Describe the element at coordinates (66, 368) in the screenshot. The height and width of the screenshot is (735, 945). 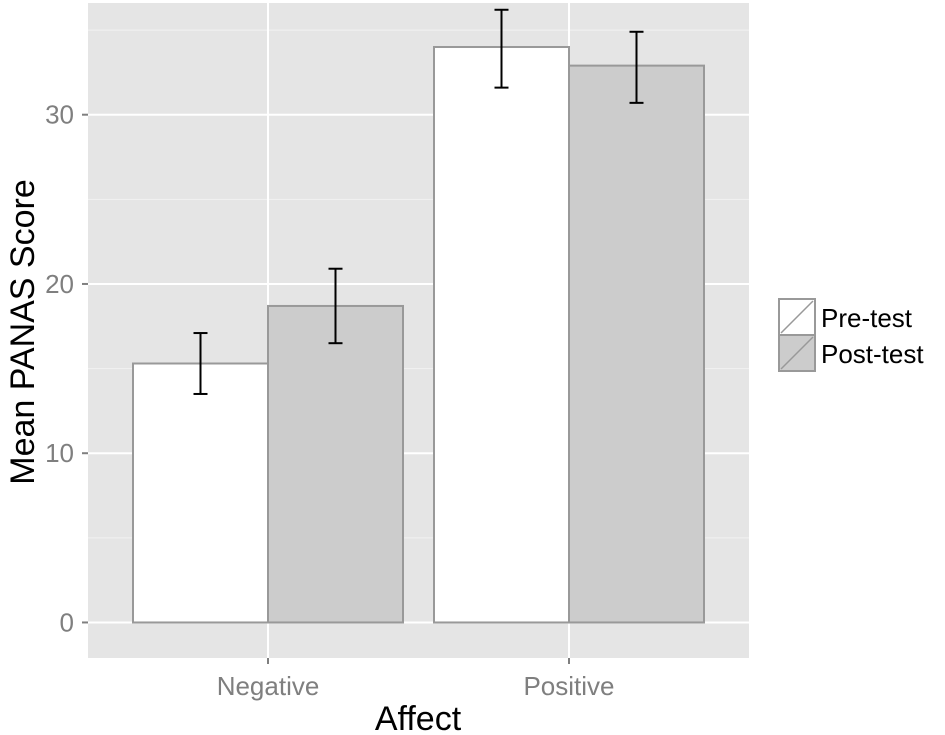
I see `y-axis: 0 10 20 30` at that location.